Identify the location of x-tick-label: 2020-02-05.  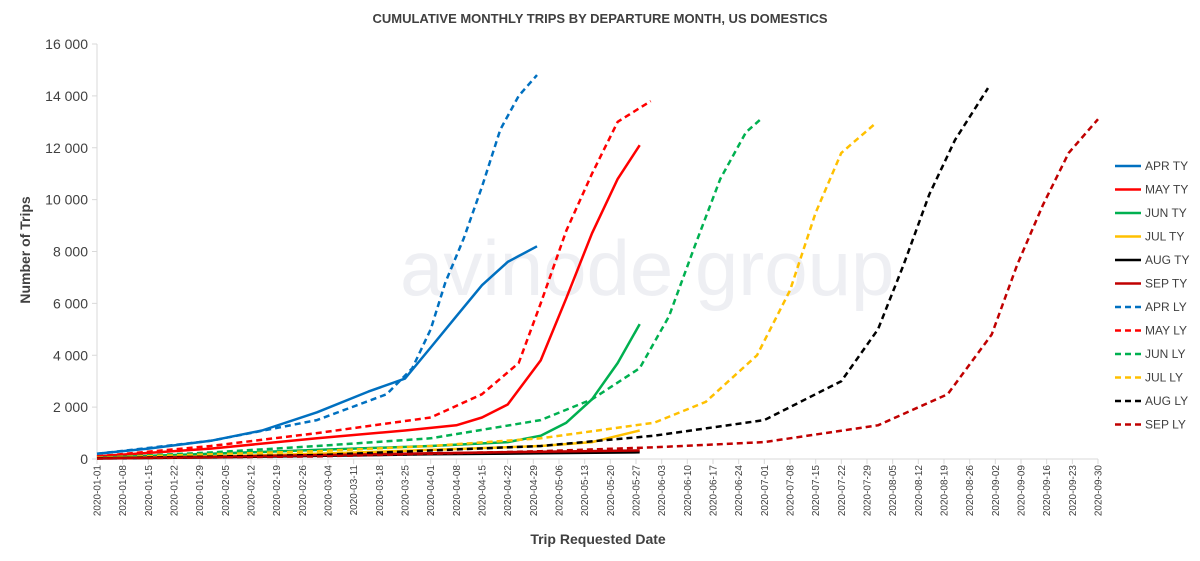
(226, 491).